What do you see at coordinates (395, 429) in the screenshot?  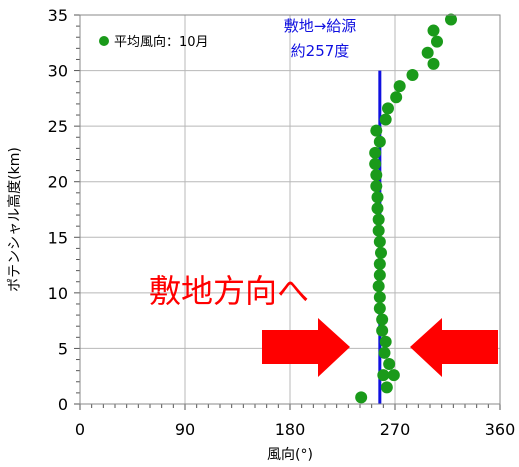 I see `x-tick-label: 270` at bounding box center [395, 429].